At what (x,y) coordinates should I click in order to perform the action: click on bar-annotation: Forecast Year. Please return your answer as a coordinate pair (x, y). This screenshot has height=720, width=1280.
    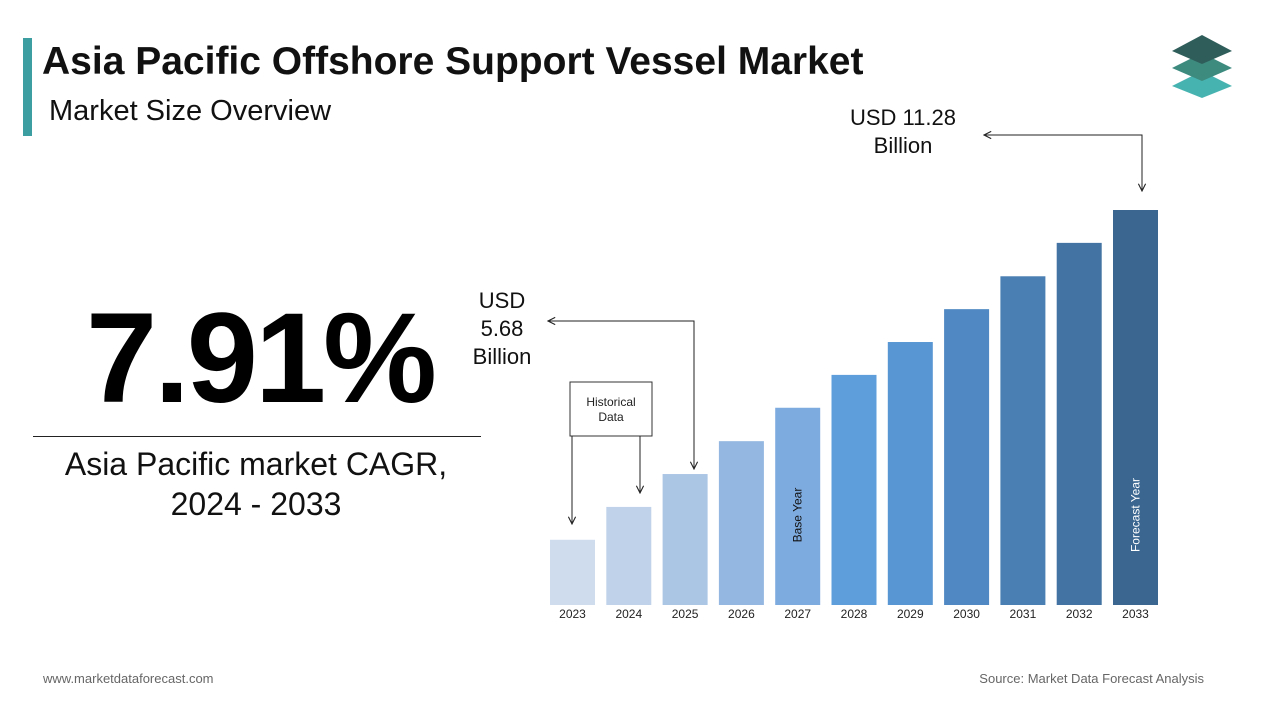
    Looking at the image, I should click on (1136, 515).